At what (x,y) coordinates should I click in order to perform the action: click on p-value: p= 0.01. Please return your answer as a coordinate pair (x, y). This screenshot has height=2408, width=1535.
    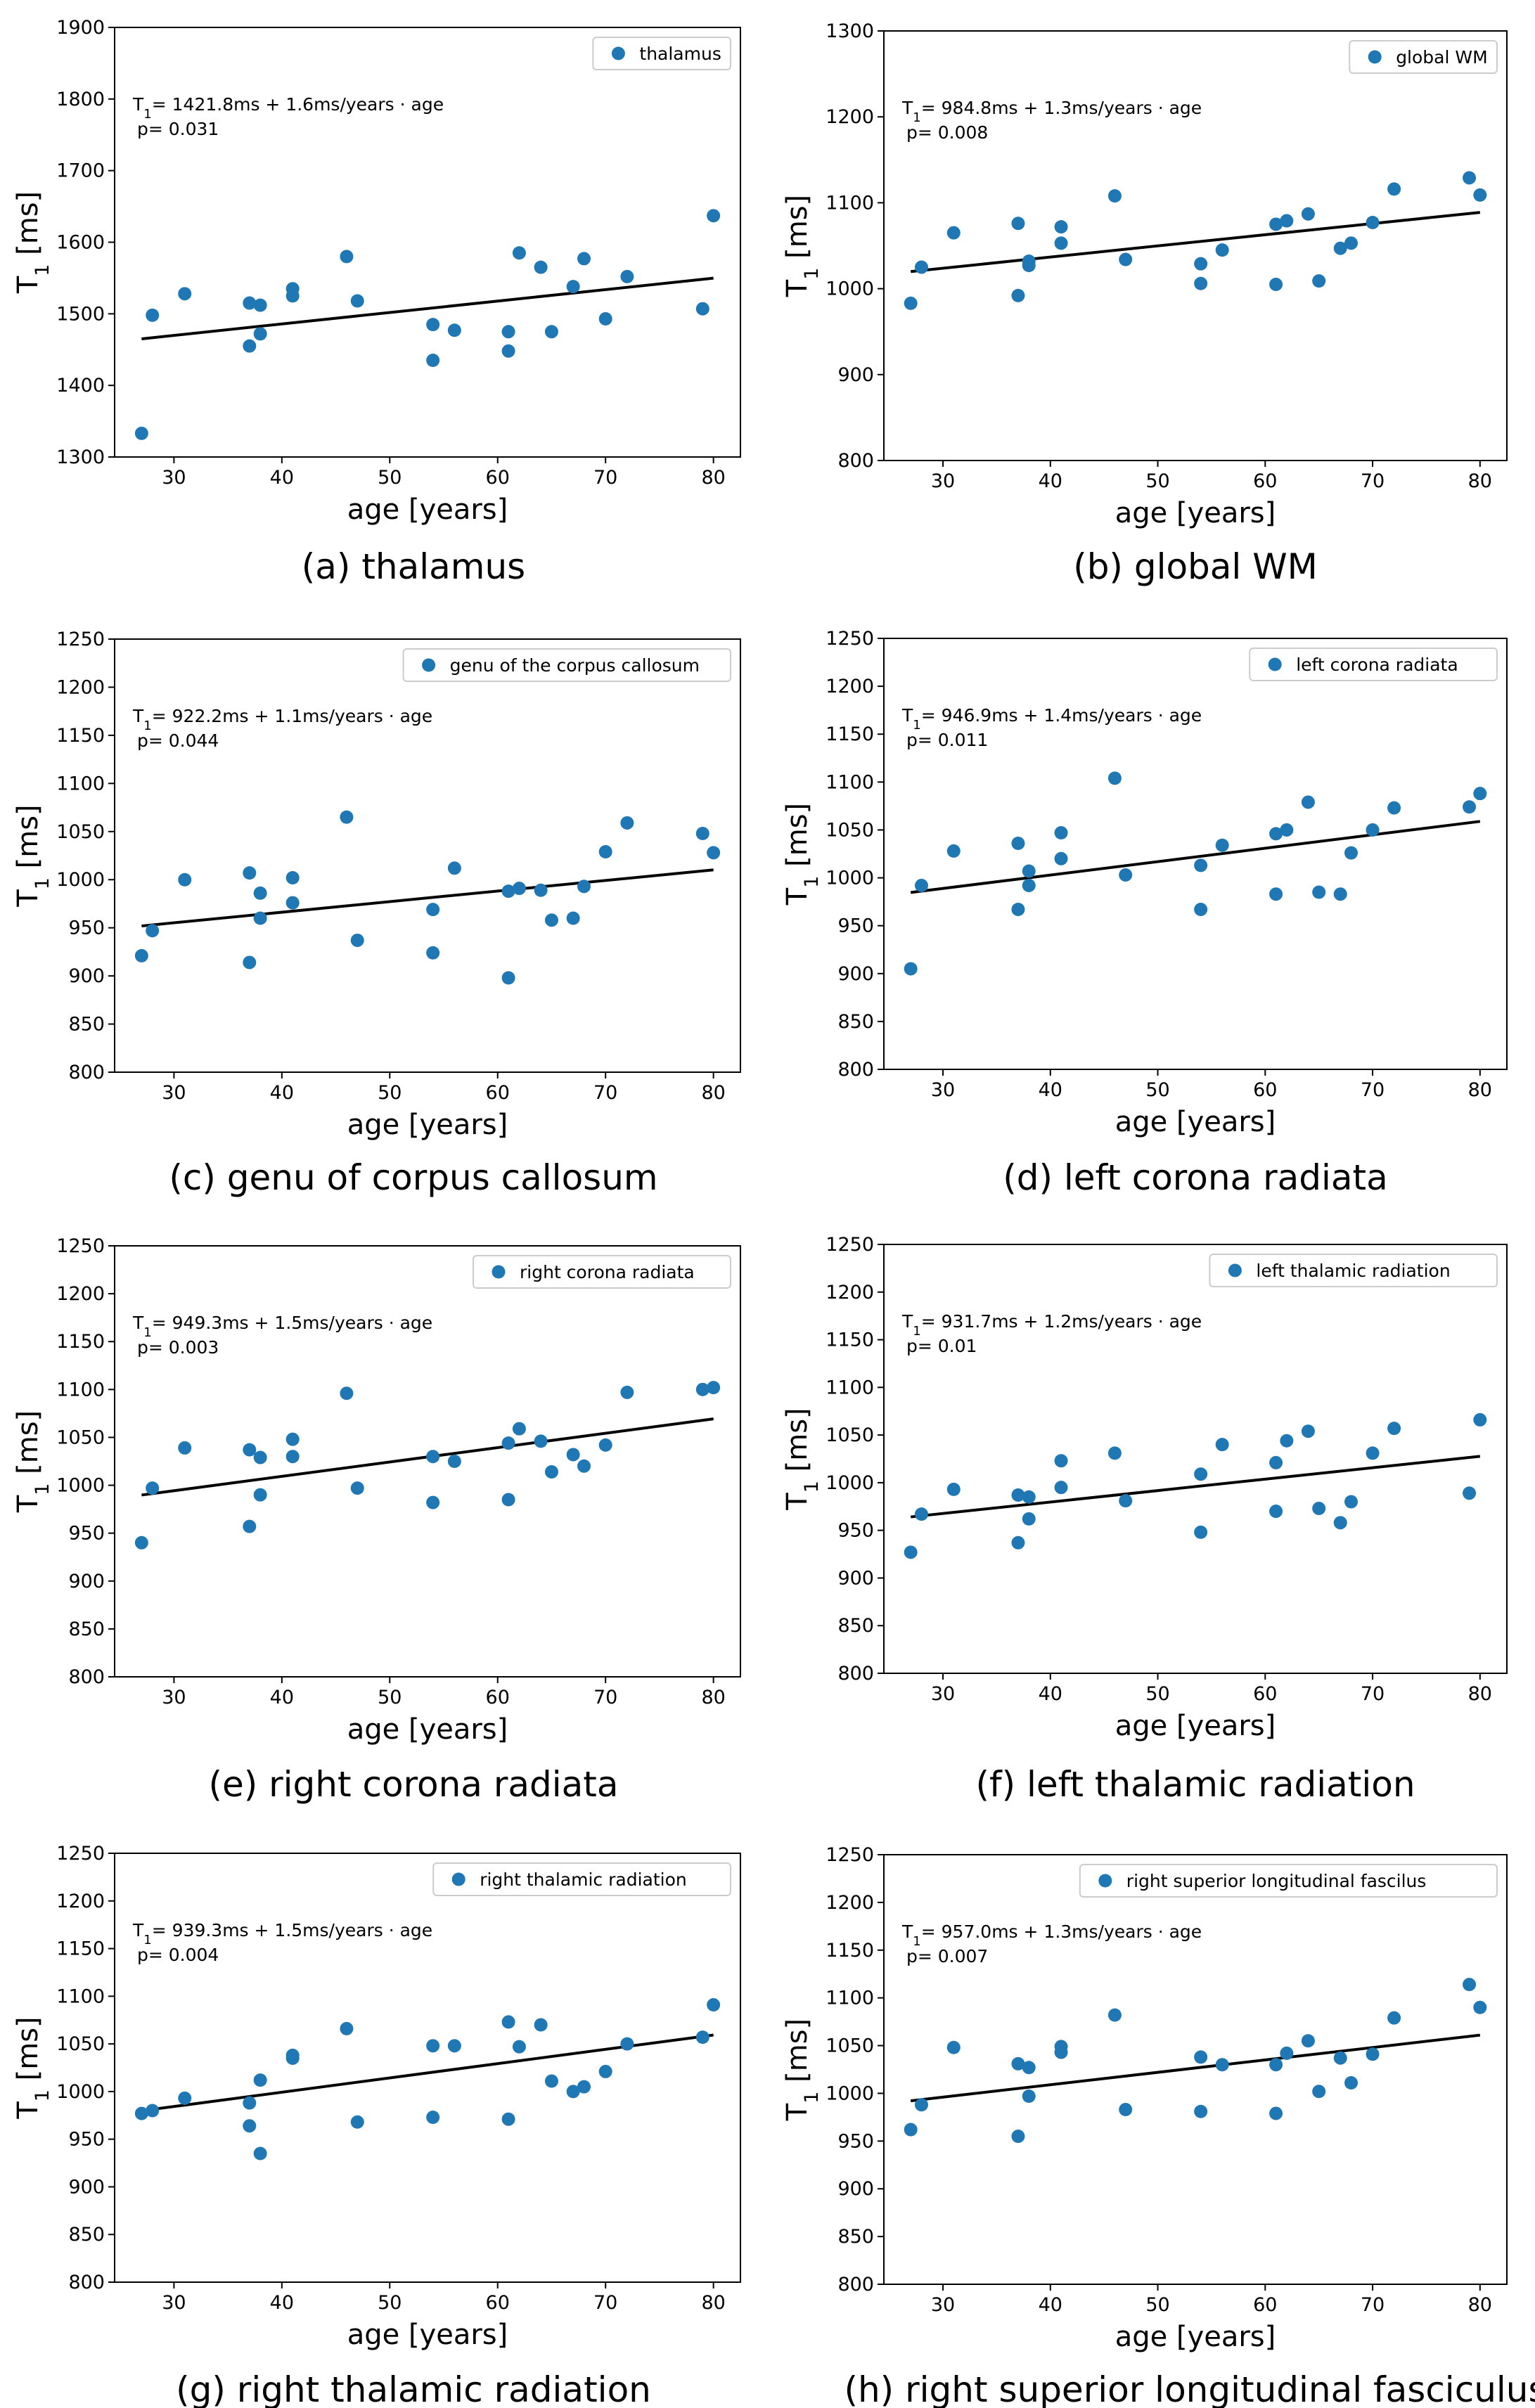
    Looking at the image, I should click on (941, 1346).